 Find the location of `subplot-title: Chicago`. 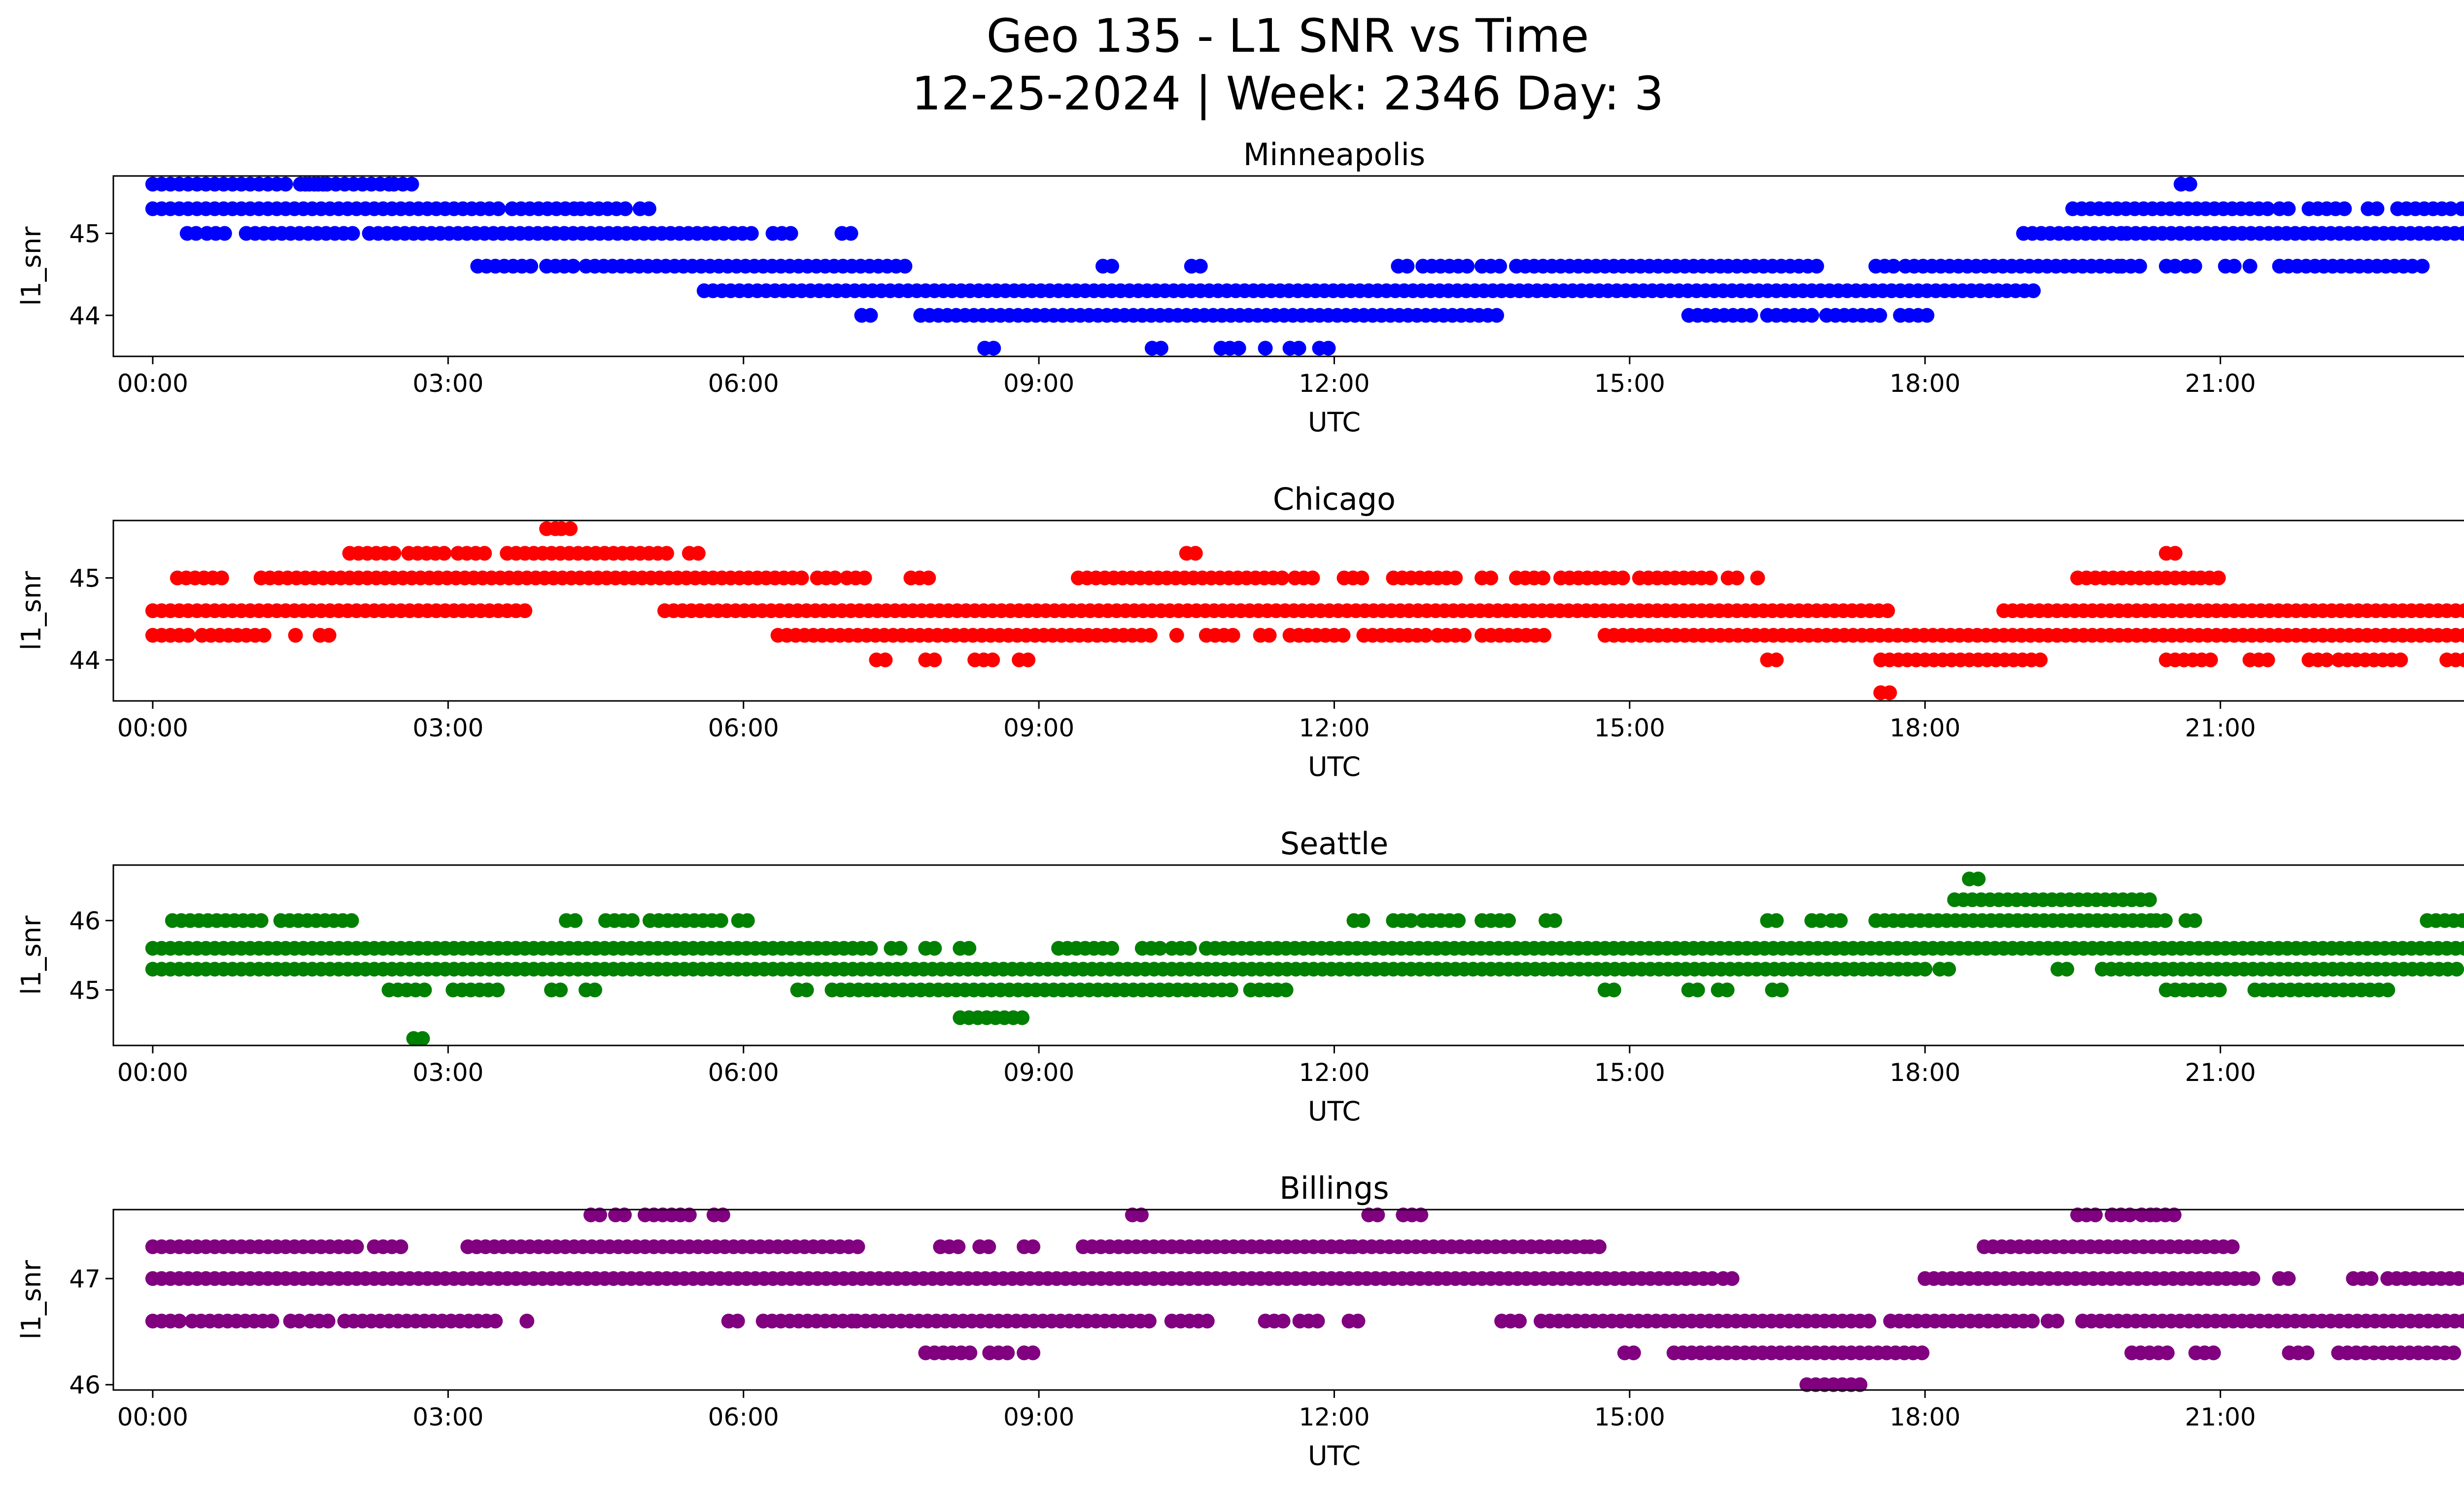

subplot-title: Chicago is located at coordinates (1334, 499).